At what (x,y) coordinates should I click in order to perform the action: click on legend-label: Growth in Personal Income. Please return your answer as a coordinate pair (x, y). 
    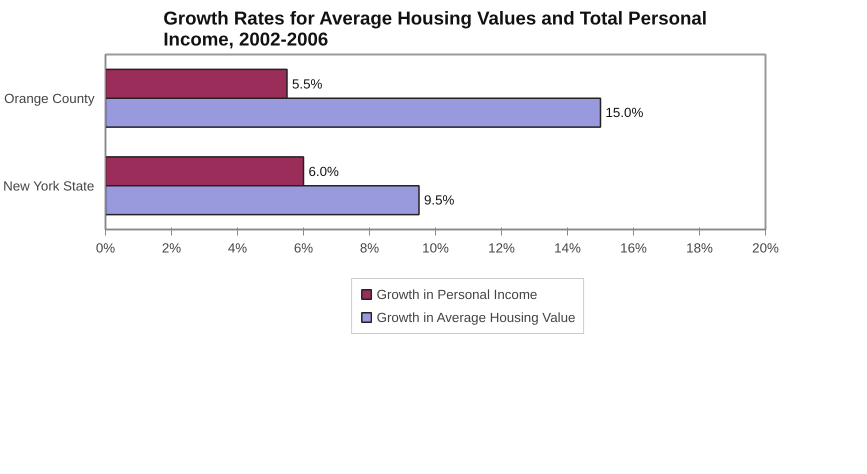
    Looking at the image, I should click on (457, 294).